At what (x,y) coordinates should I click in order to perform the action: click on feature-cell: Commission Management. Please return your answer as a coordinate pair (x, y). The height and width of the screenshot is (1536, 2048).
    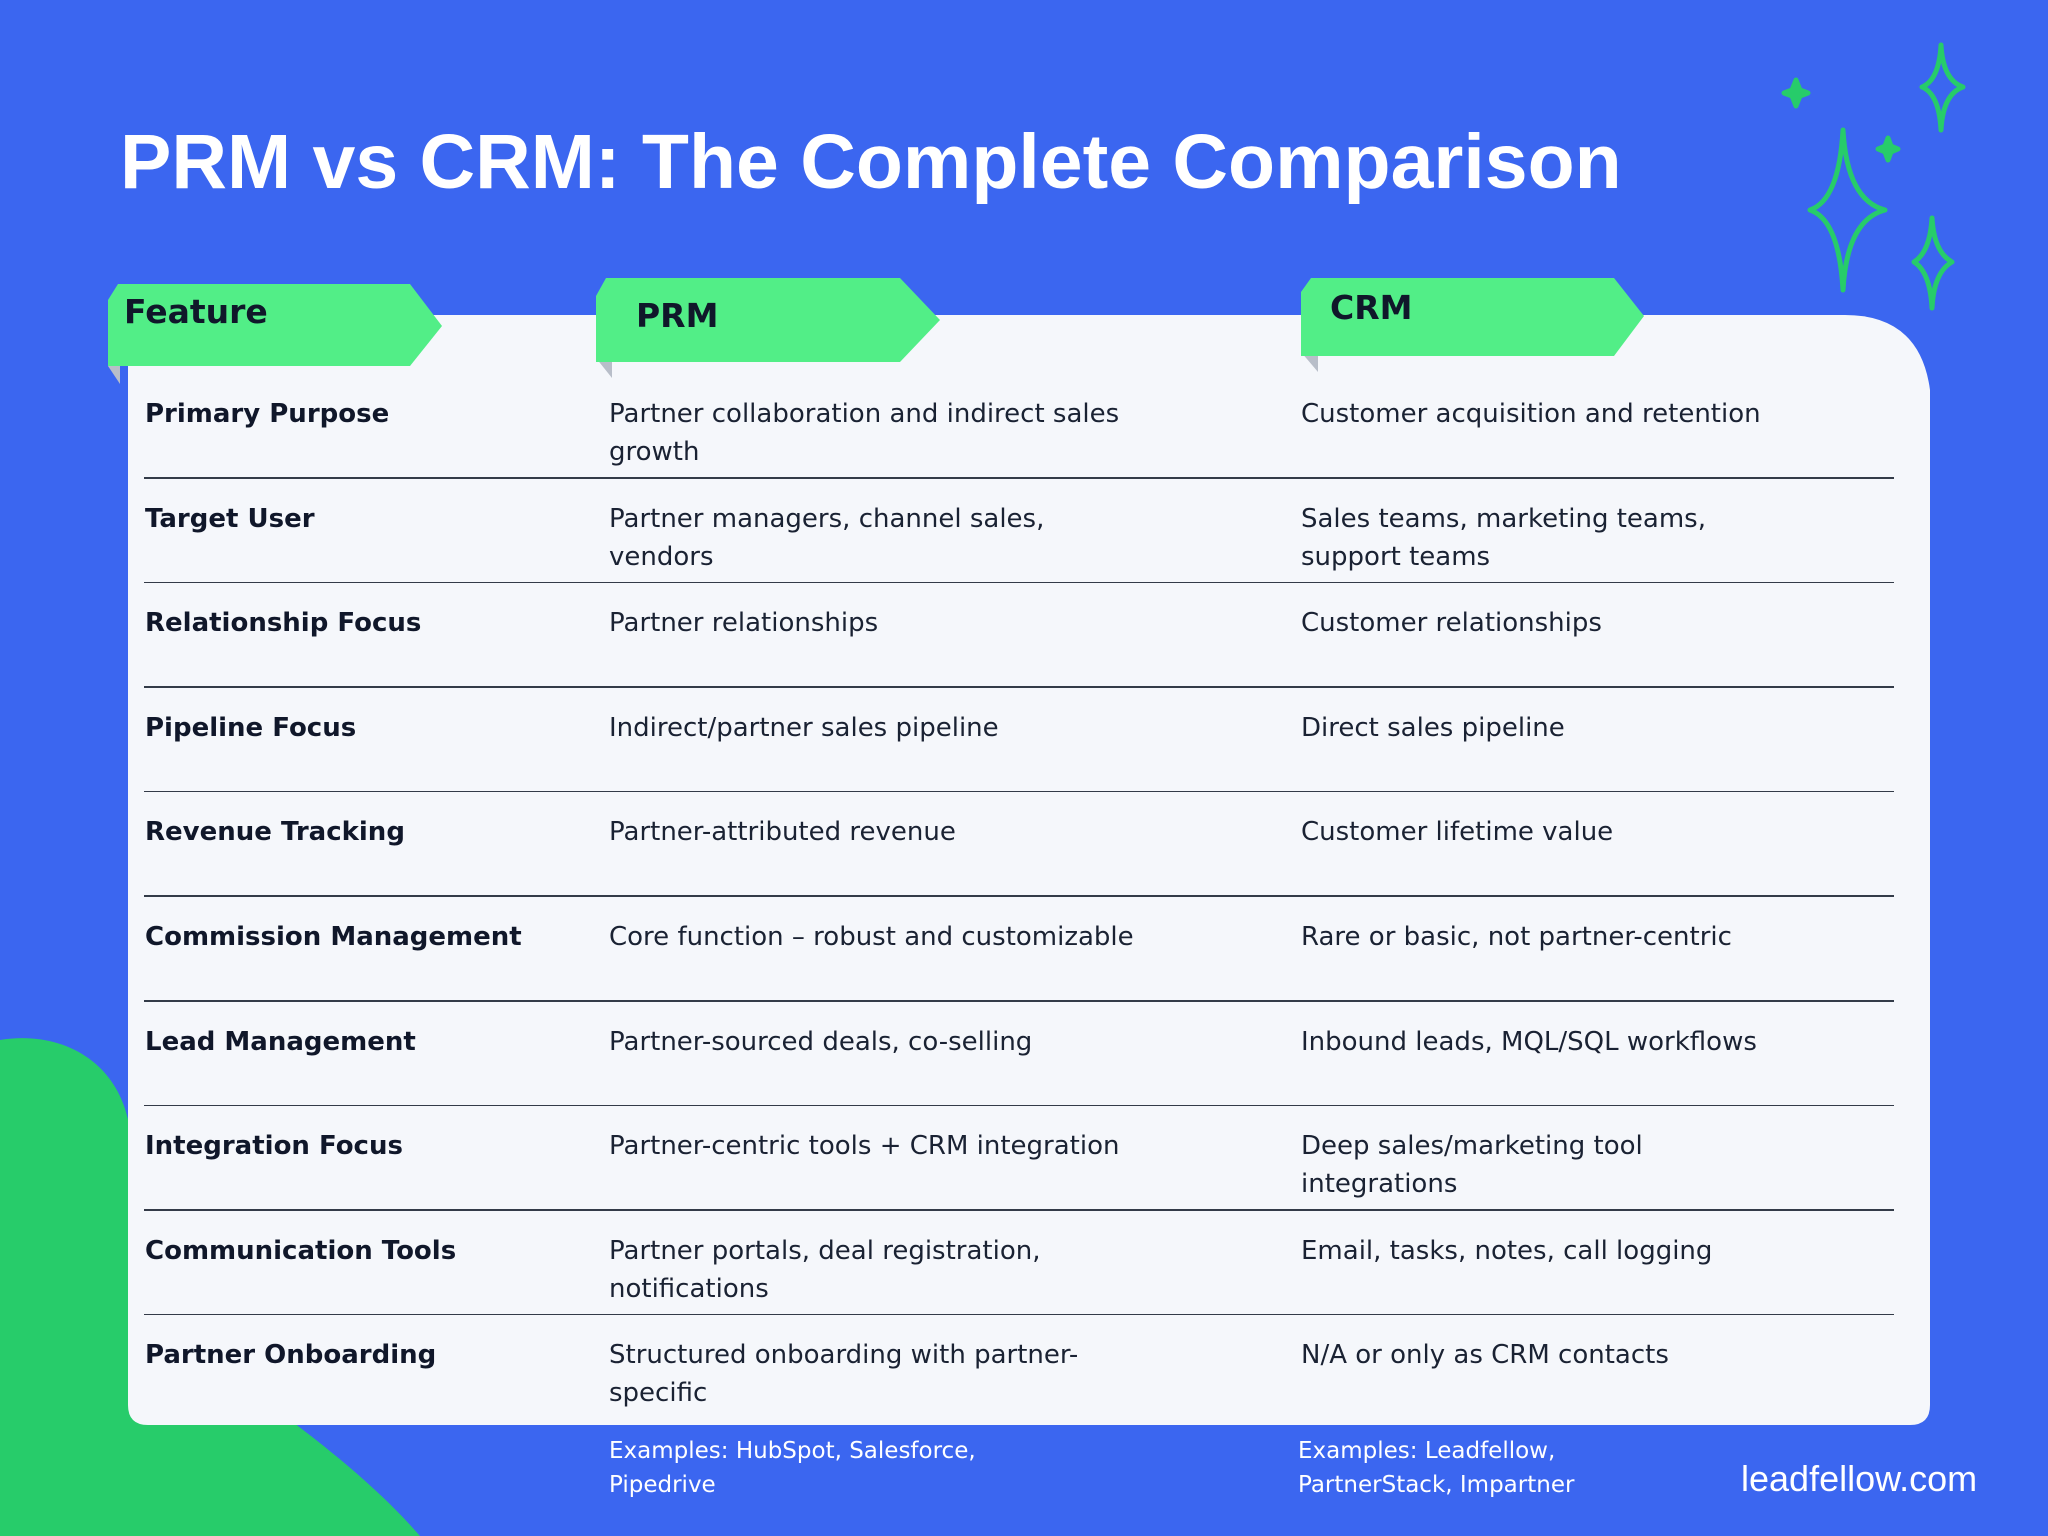
    Looking at the image, I should click on (333, 937).